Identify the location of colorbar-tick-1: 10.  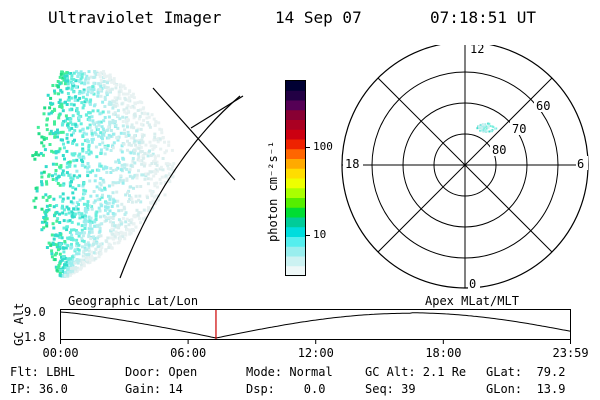
(320, 234).